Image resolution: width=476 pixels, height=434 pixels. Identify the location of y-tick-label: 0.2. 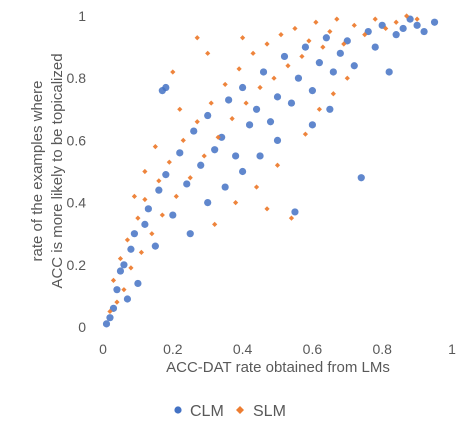
(77, 265).